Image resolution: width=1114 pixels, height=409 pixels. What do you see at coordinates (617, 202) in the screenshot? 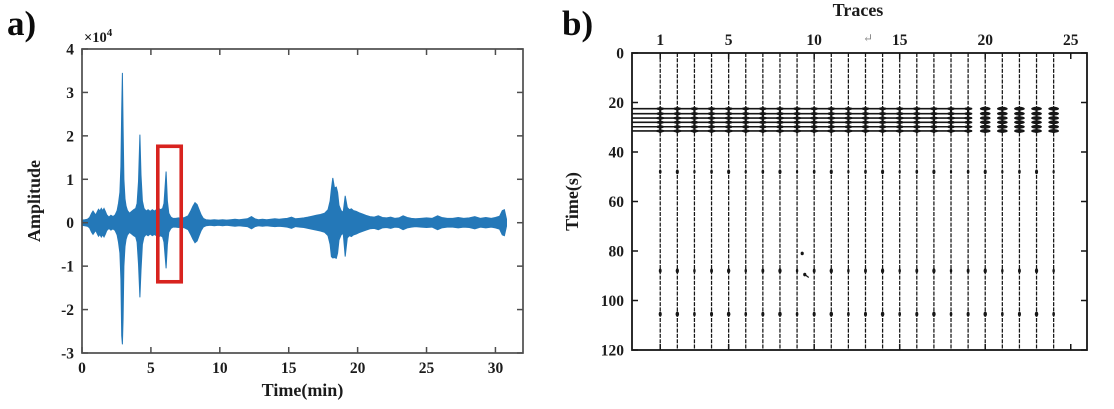
I see `time-tick-label: 60` at bounding box center [617, 202].